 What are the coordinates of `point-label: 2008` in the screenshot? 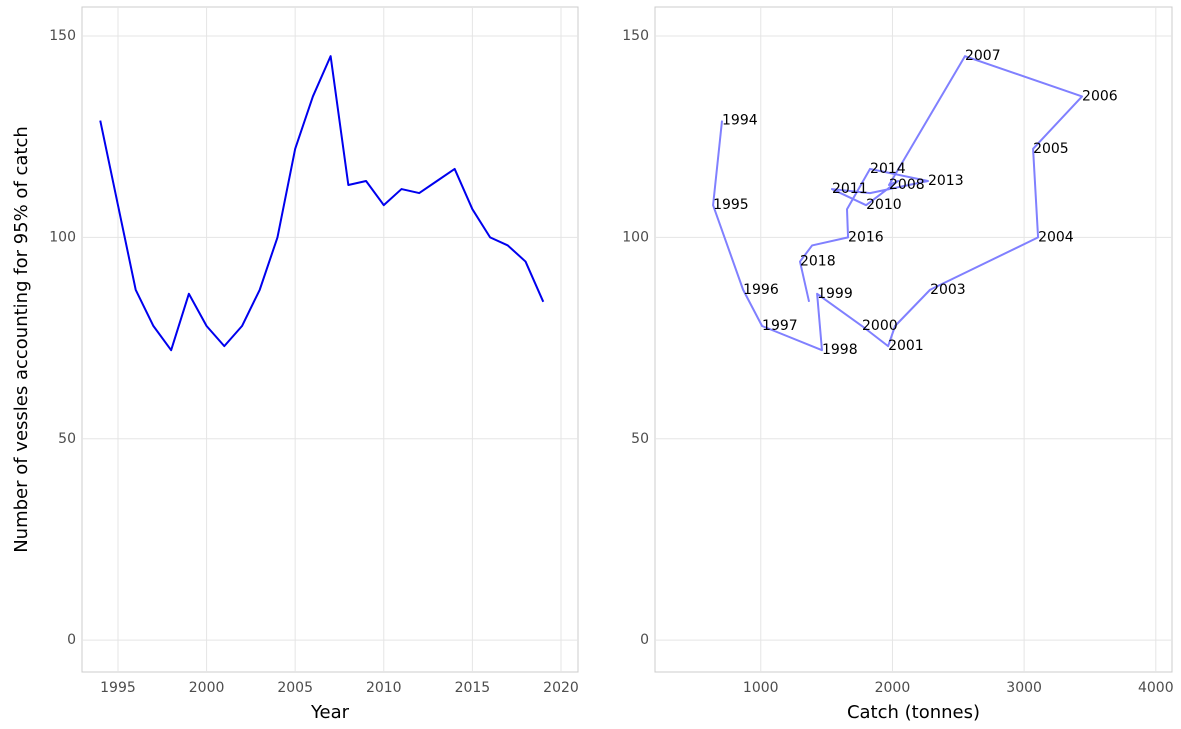 It's located at (907, 185).